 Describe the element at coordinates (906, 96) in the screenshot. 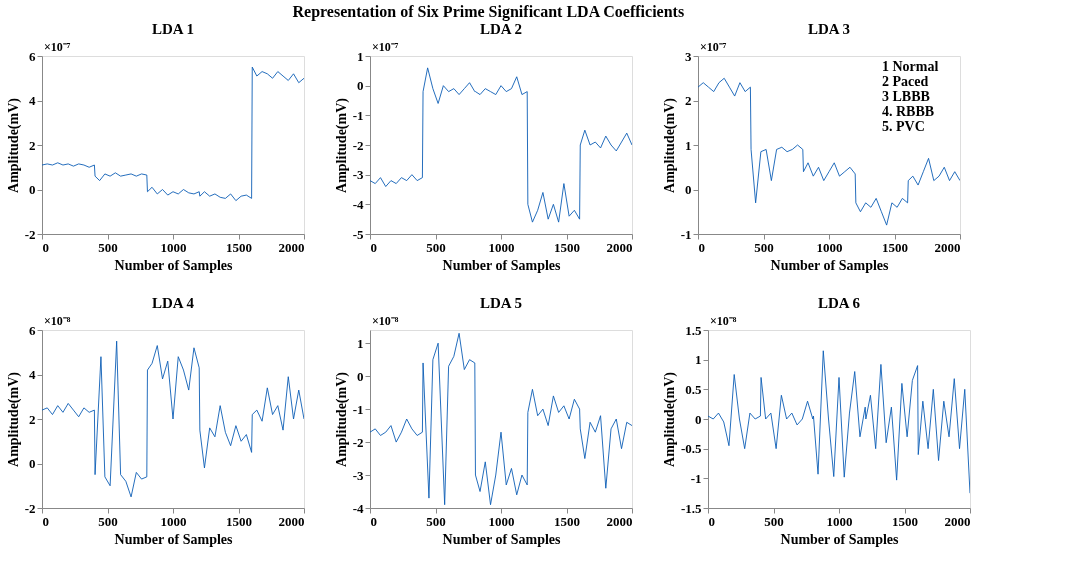

I see `annotation: 3 LBBB` at that location.